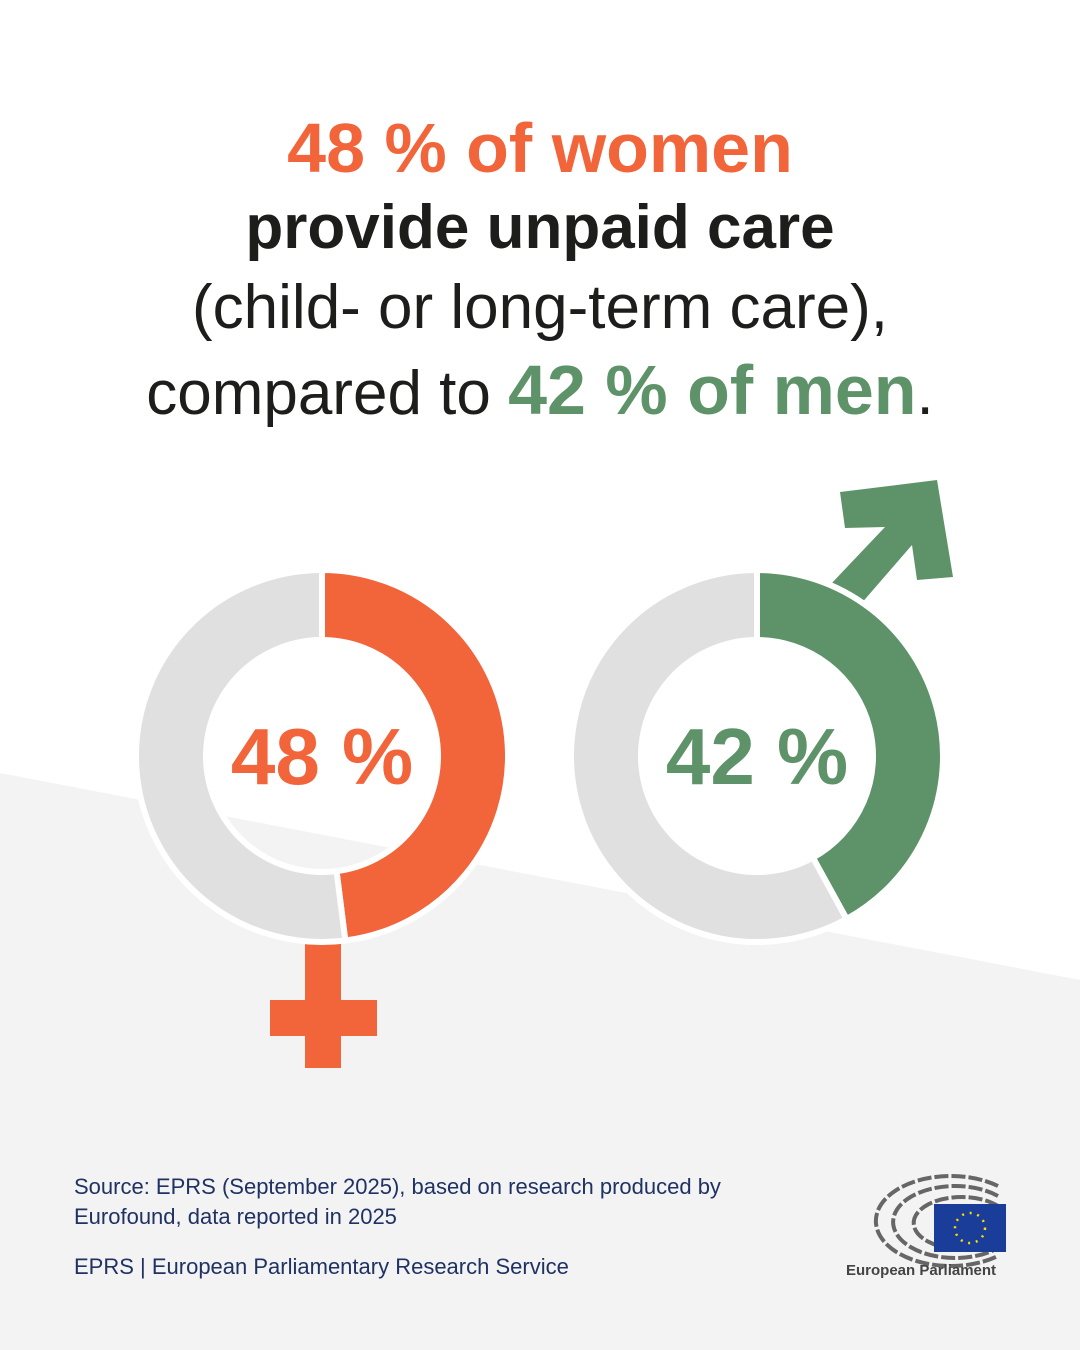  I want to click on headline-women: 48 % of women, so click(540, 148).